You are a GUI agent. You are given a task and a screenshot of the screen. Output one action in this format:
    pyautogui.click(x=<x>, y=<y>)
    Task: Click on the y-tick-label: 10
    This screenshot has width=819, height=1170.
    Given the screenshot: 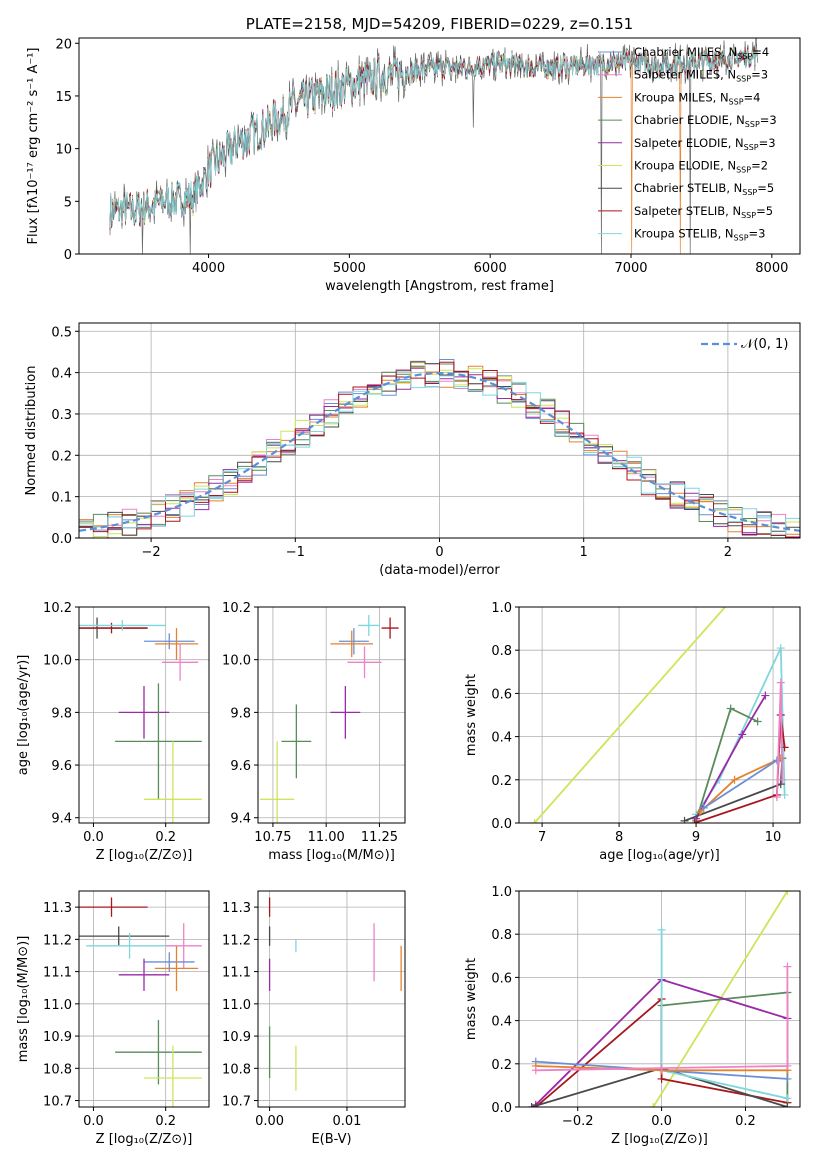 What is the action you would take?
    pyautogui.click(x=63, y=150)
    